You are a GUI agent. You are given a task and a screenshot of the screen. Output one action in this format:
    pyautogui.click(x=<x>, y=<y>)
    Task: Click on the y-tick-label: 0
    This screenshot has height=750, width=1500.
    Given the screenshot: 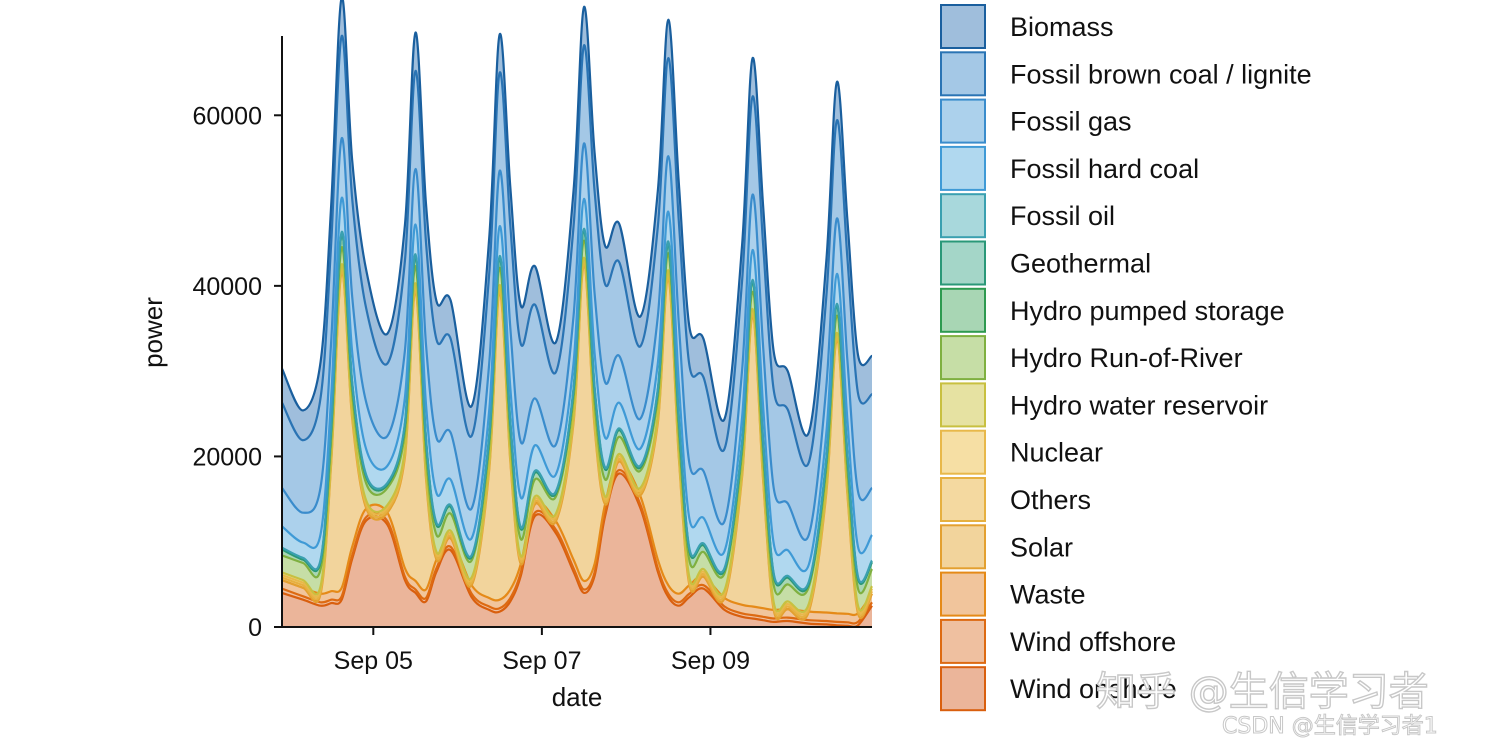 What is the action you would take?
    pyautogui.click(x=255, y=628)
    